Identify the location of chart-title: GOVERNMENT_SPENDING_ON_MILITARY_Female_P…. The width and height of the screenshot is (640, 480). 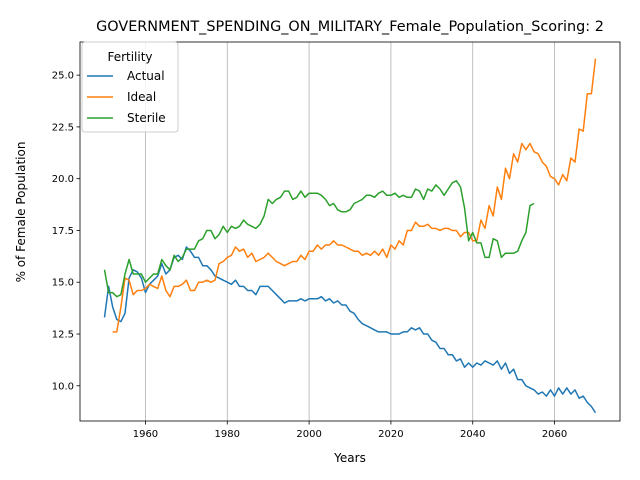
(350, 27).